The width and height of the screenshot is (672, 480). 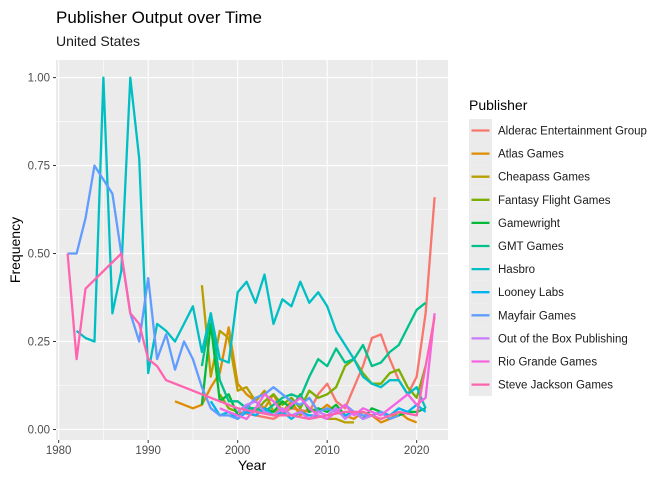 What do you see at coordinates (531, 247) in the screenshot?
I see `legend-label: GMT Games` at bounding box center [531, 247].